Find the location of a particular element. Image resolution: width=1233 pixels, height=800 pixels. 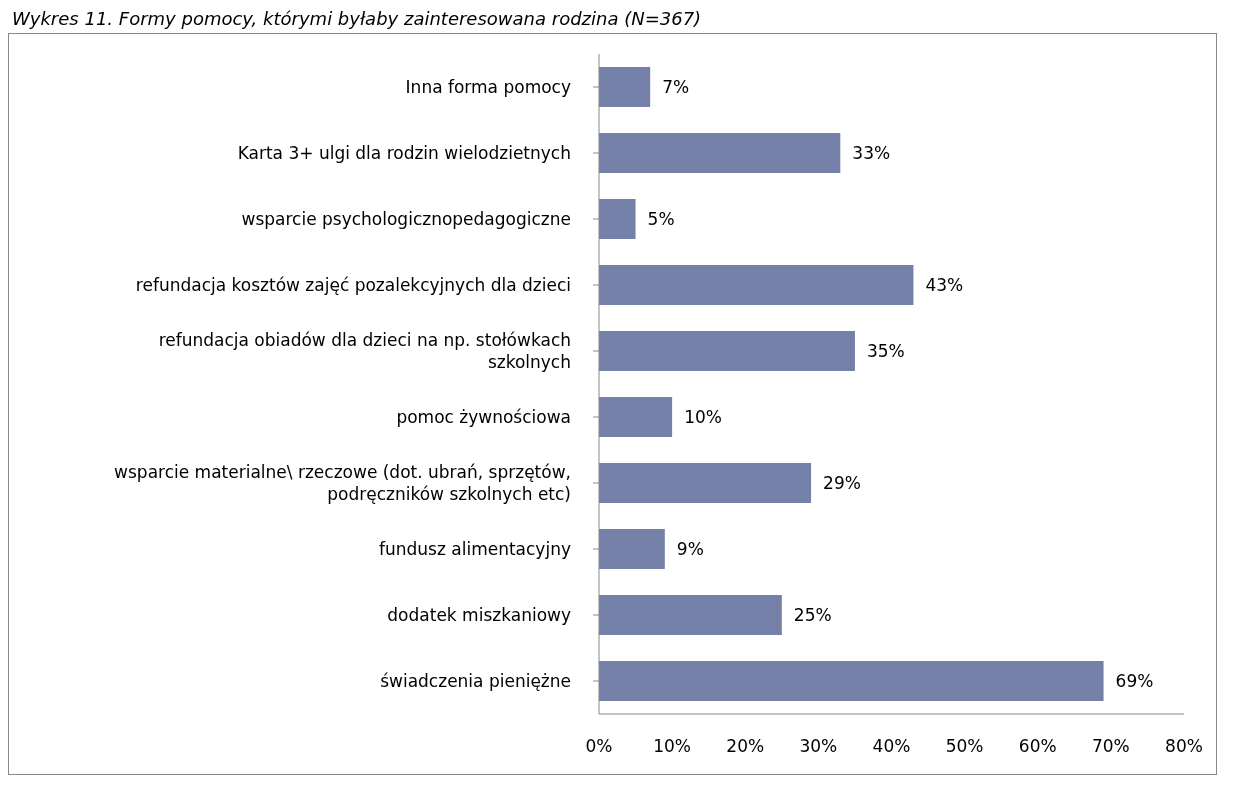

y-tick-label: świadczenia pieniężne is located at coordinates (475, 681).